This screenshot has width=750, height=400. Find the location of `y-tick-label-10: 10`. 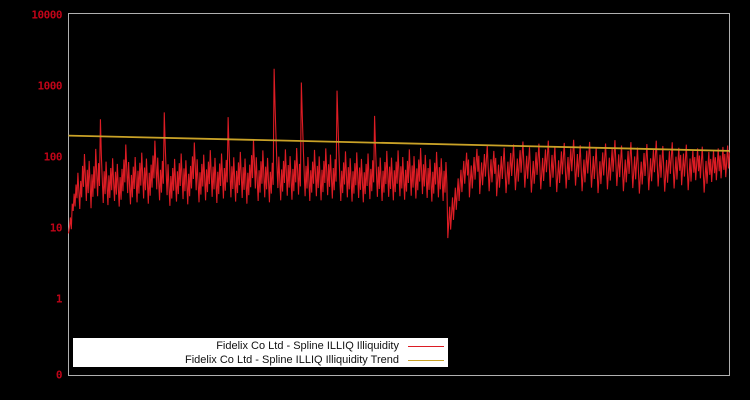

y-tick-label-10: 10 is located at coordinates (56, 228).